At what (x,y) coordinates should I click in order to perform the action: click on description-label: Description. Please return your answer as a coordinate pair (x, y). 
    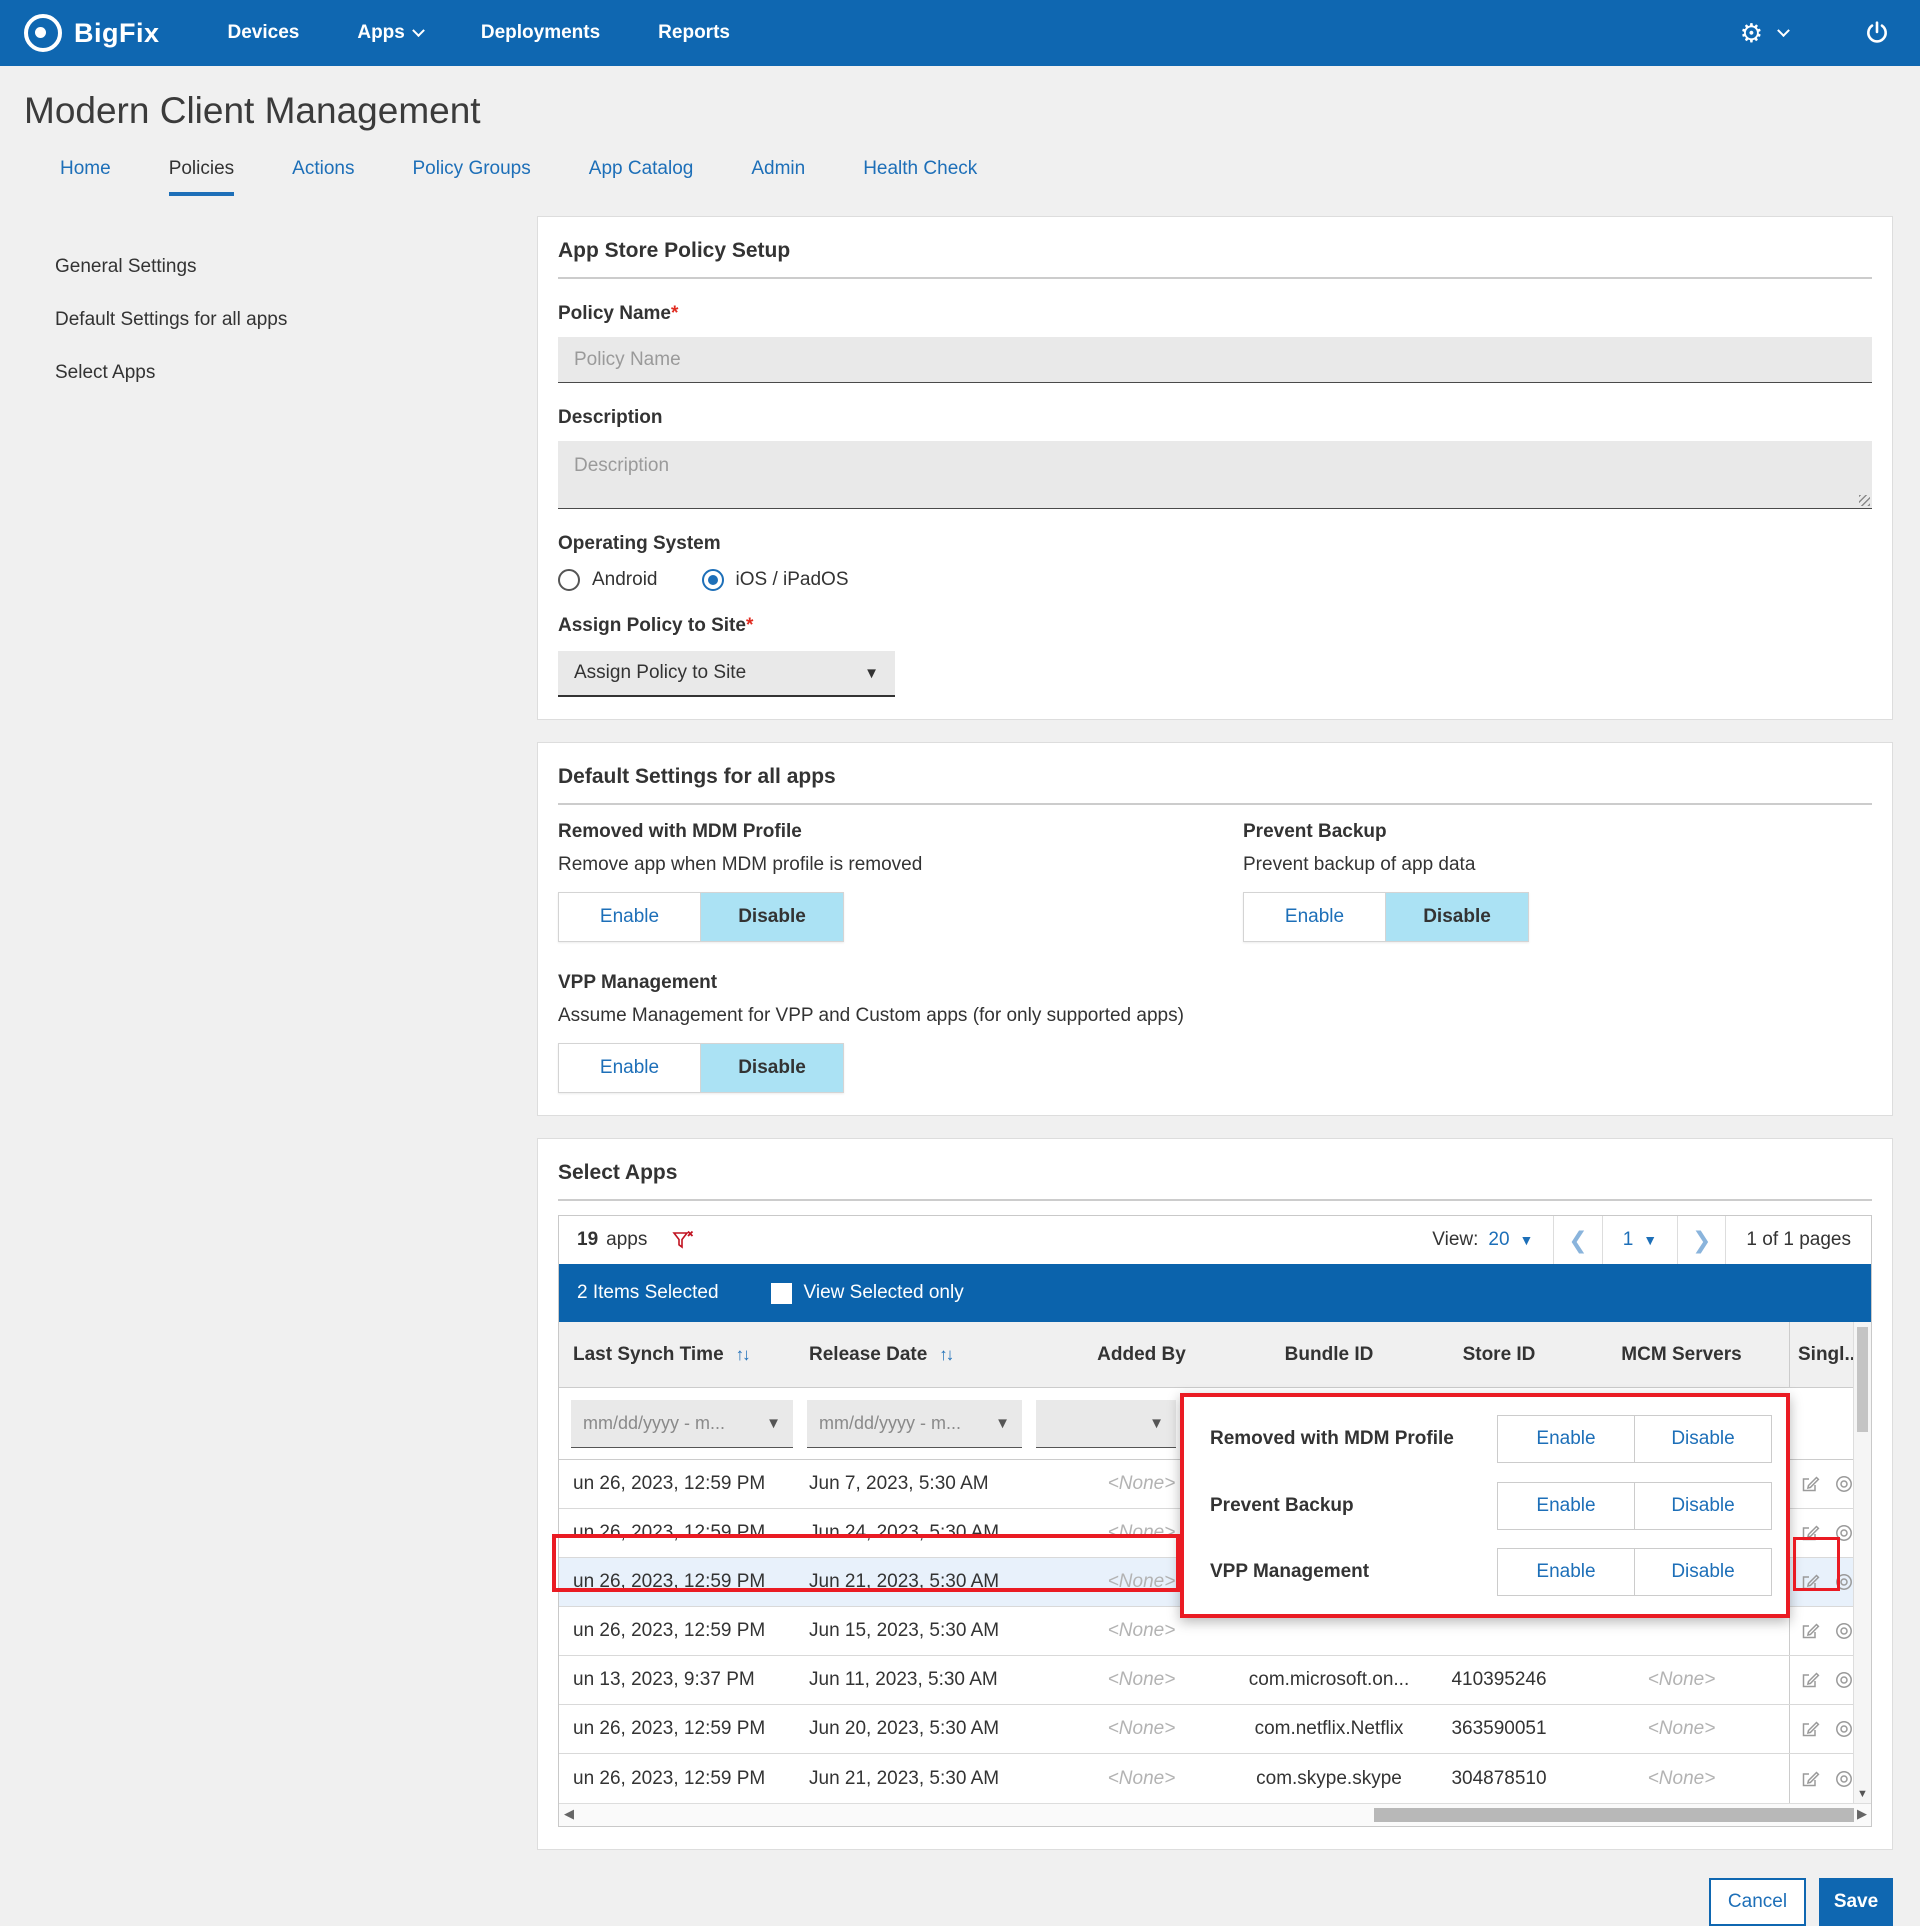
    Looking at the image, I should click on (610, 417).